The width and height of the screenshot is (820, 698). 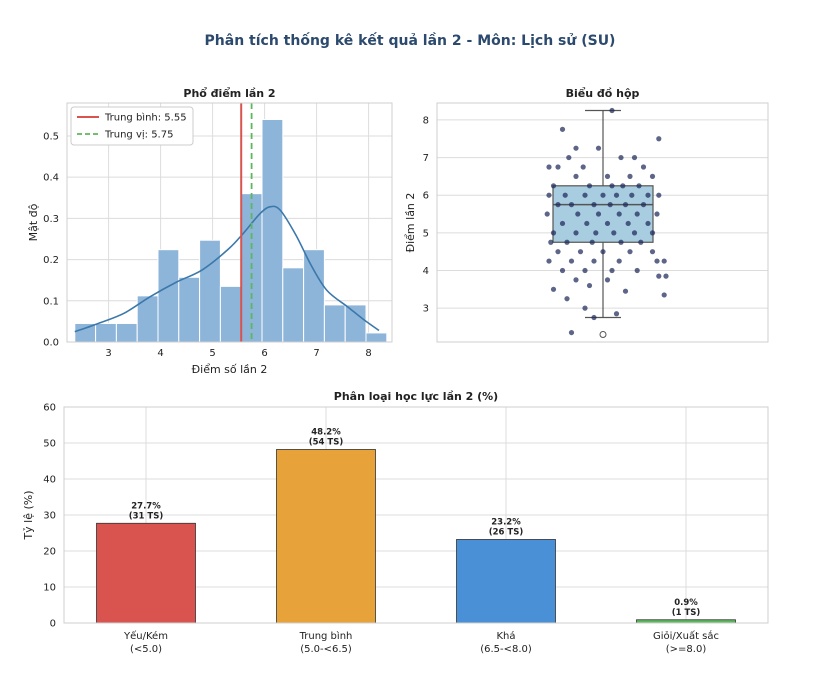 I want to click on bar-rect, so click(x=146, y=573).